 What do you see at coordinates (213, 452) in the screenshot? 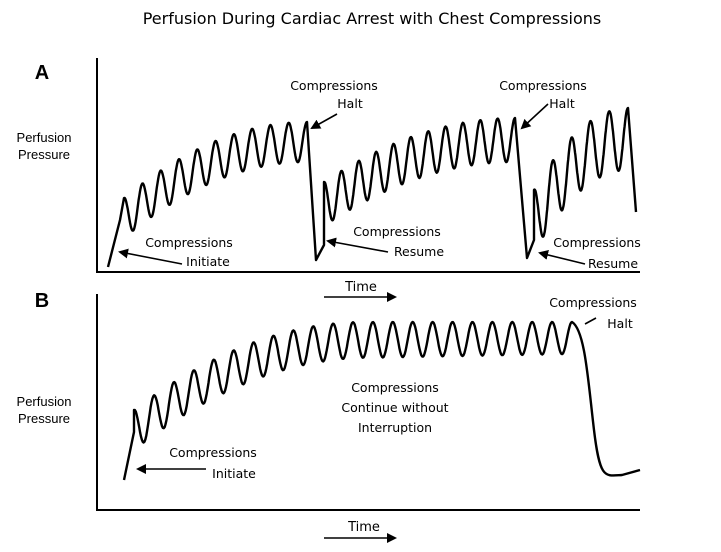
I see `panel-b-initiate-line1: Compressions` at bounding box center [213, 452].